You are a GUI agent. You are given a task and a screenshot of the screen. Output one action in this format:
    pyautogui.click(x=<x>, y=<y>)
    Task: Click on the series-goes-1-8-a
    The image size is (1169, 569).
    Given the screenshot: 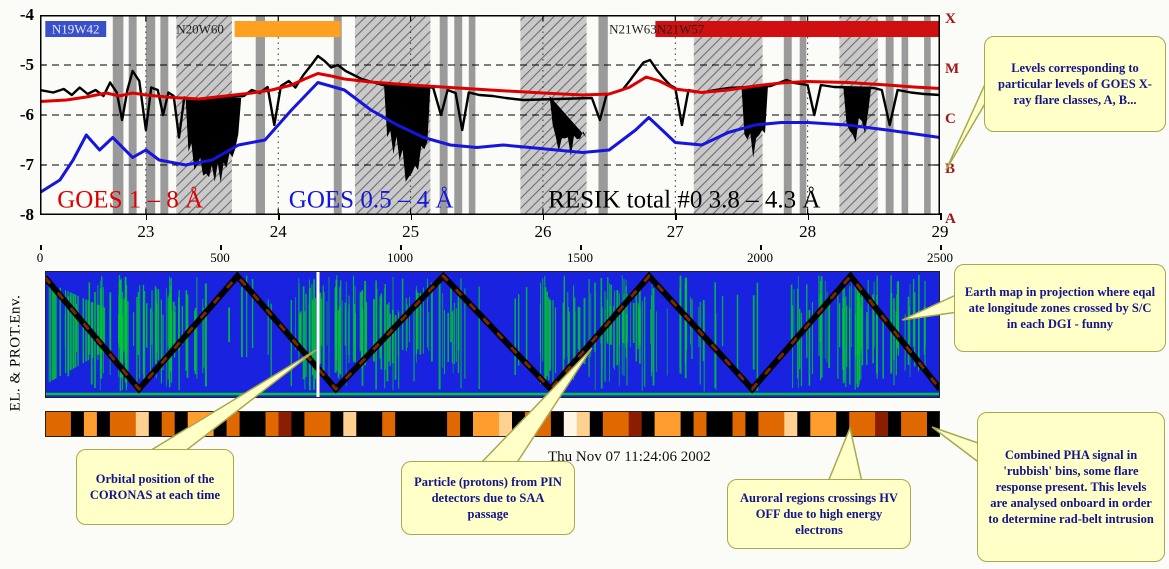 What is the action you would take?
    pyautogui.click(x=490, y=87)
    